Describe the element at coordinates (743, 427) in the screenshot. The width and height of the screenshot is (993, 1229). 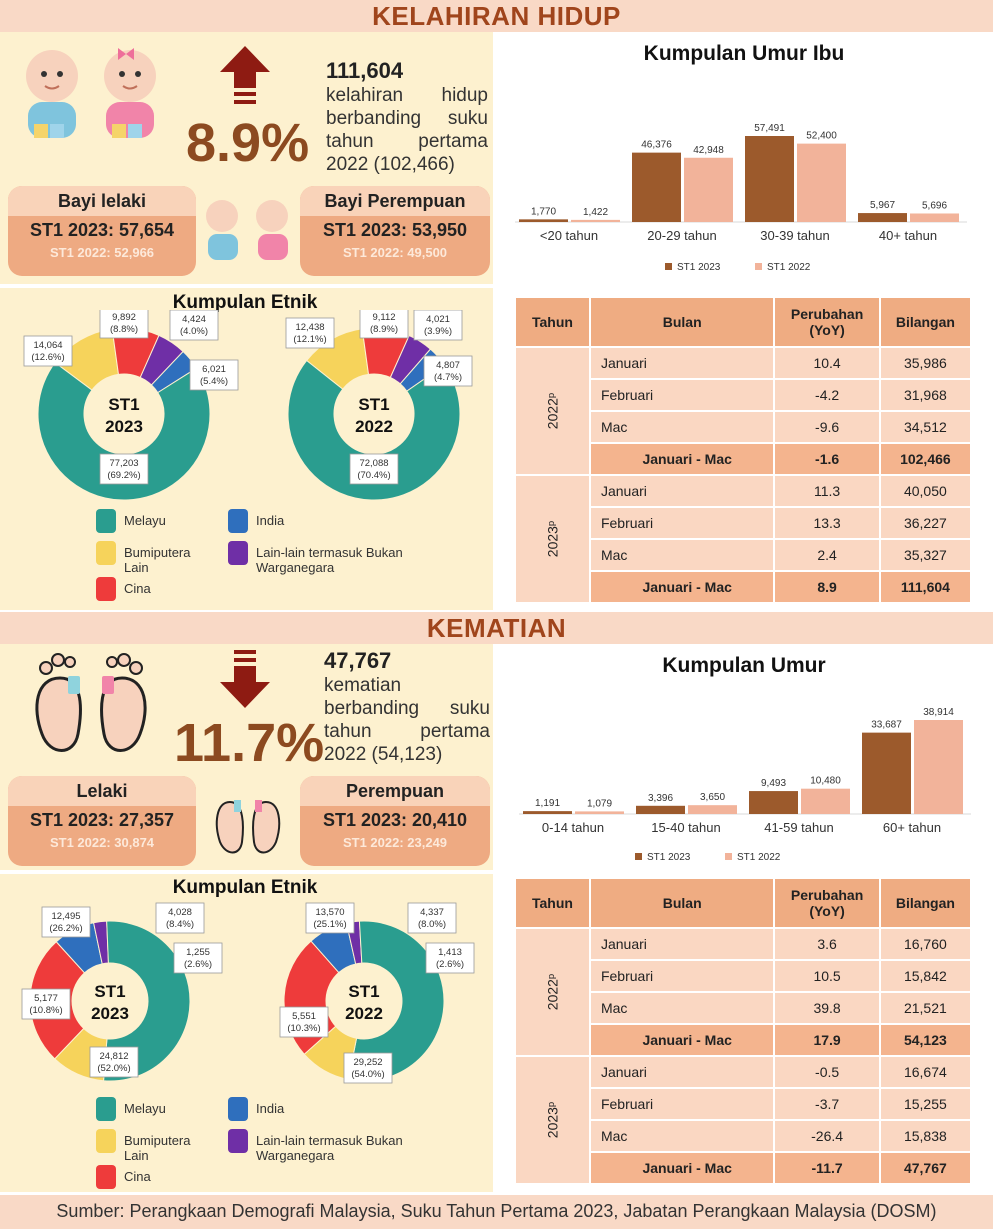
I see `table-row: Mac -9.6 34,512` at that location.